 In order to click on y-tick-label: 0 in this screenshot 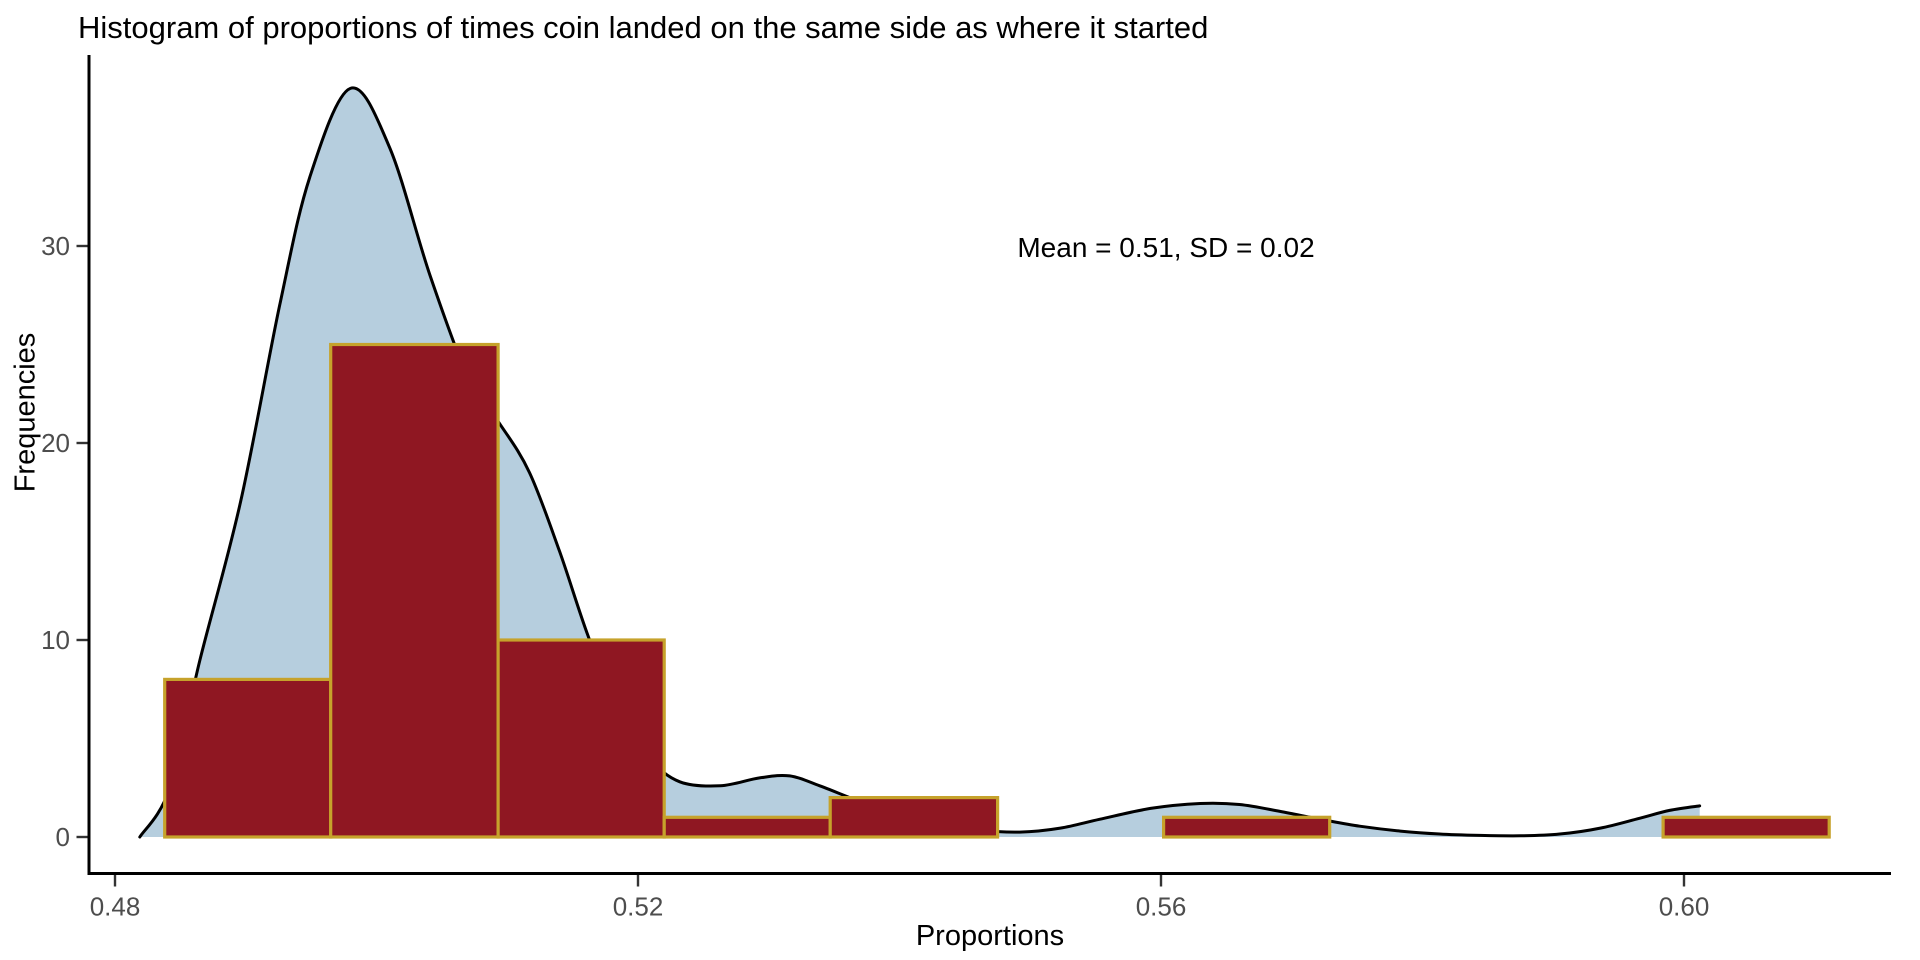, I will do `click(63, 837)`.